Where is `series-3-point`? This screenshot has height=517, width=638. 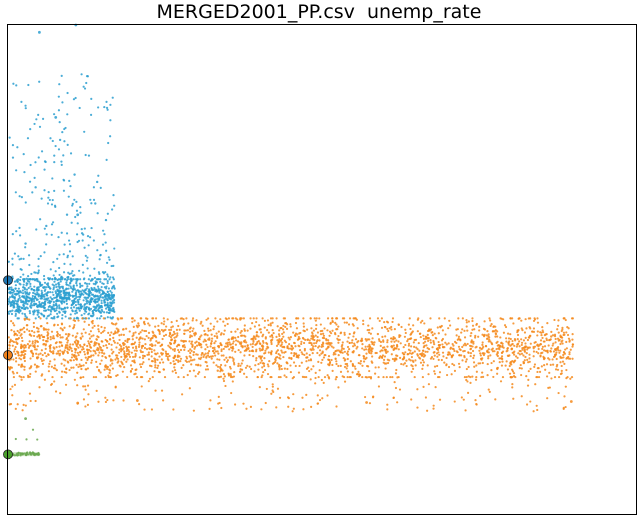 series-3-point is located at coordinates (32, 453).